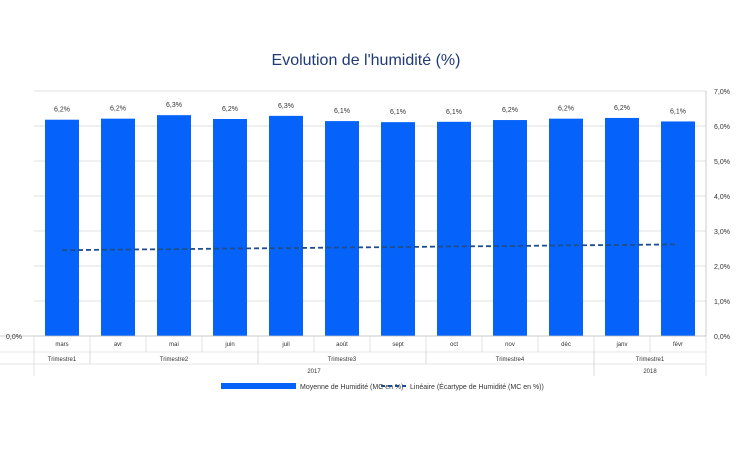  What do you see at coordinates (454, 345) in the screenshot?
I see `x-tick-label: oct` at bounding box center [454, 345].